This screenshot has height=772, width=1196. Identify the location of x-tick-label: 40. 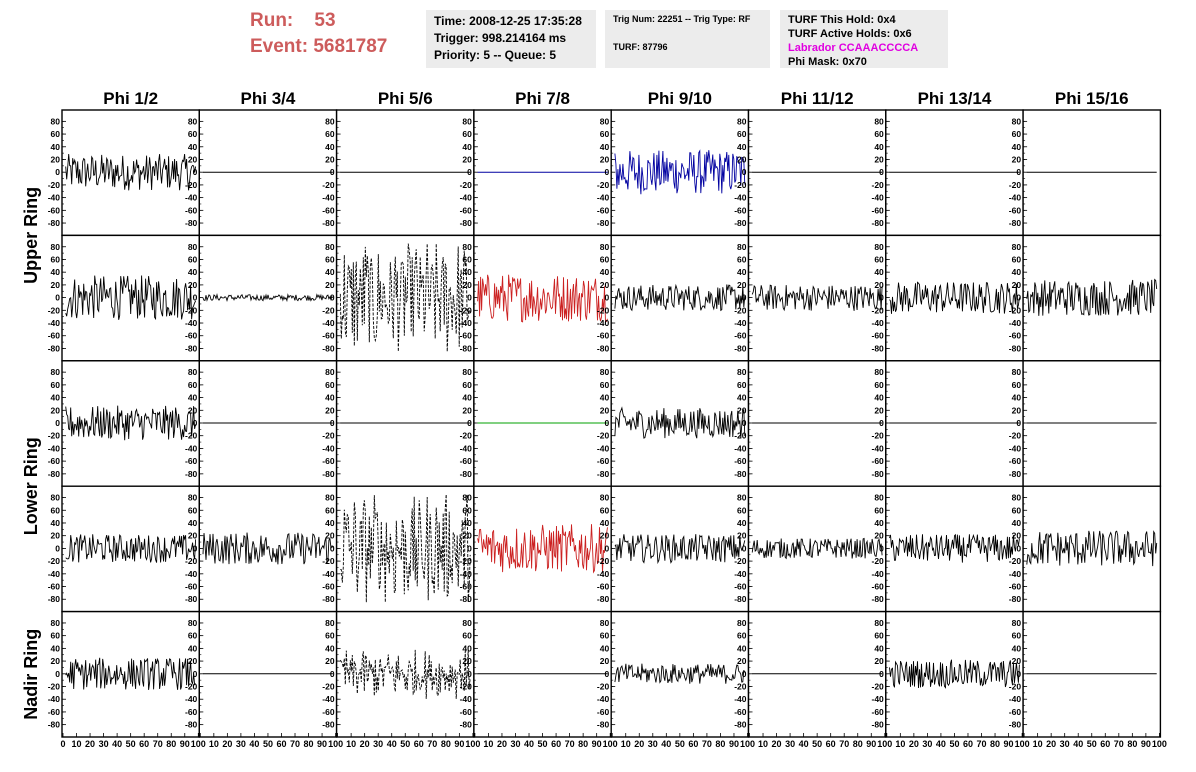
(117, 744).